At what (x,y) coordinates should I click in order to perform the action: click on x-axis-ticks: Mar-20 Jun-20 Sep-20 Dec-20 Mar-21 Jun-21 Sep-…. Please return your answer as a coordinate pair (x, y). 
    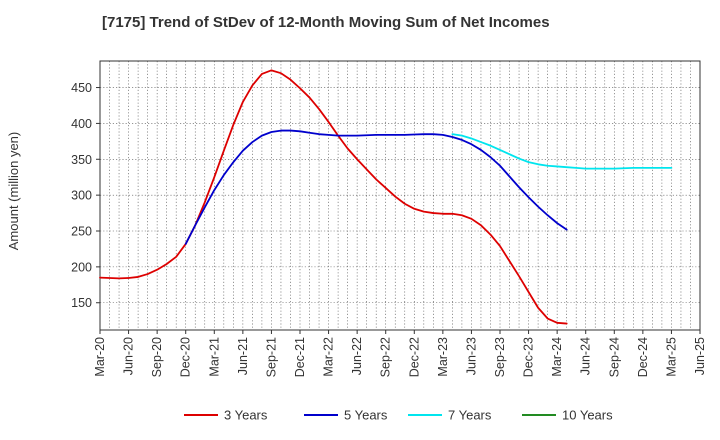
    Looking at the image, I should click on (400, 353).